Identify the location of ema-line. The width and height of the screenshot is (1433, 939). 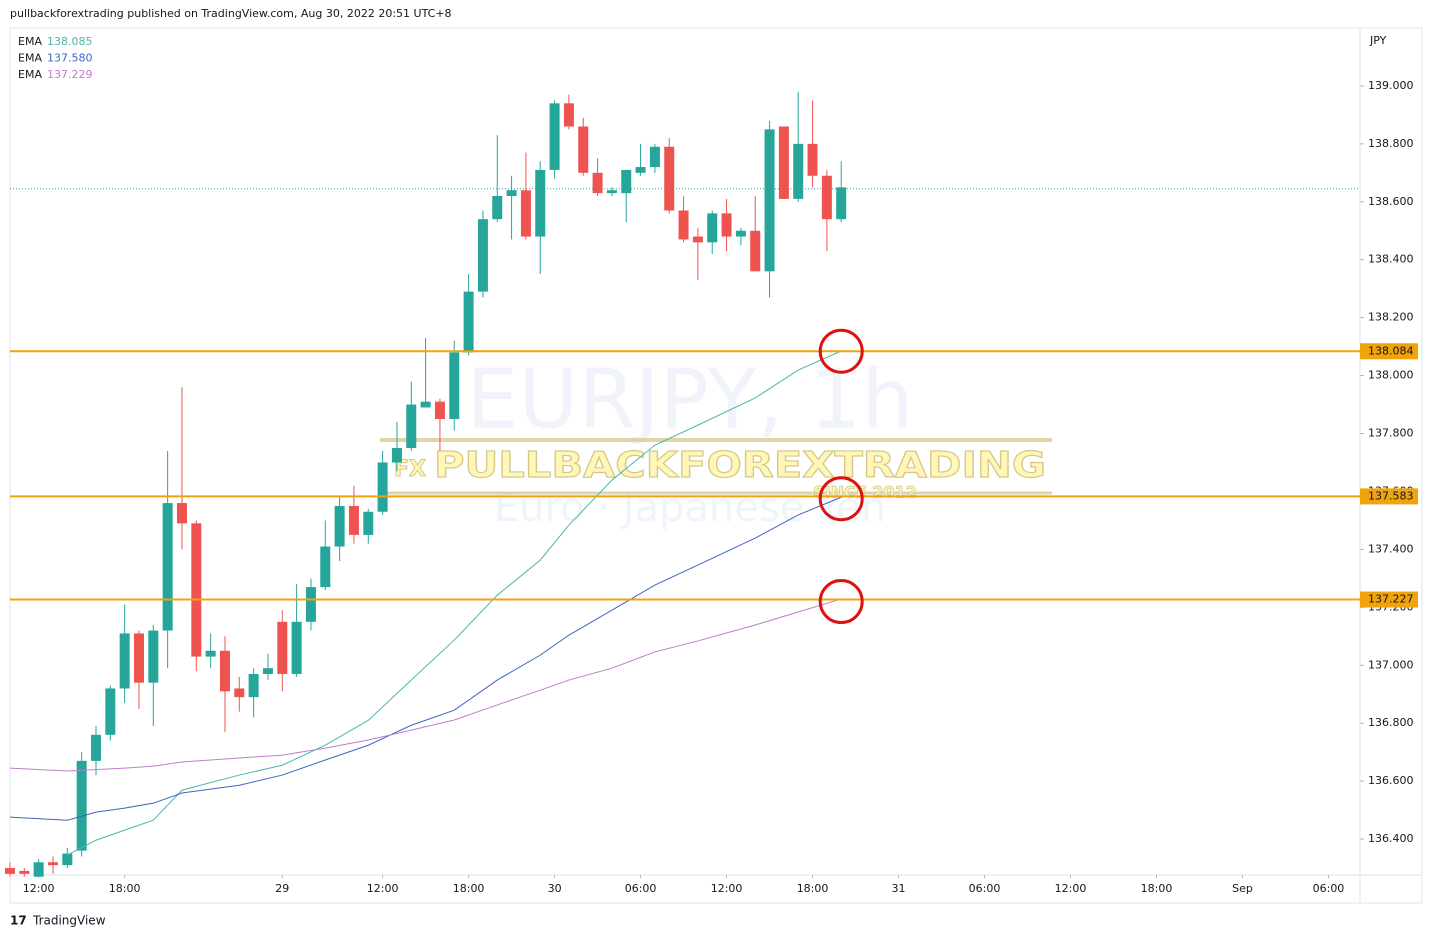
(425, 685).